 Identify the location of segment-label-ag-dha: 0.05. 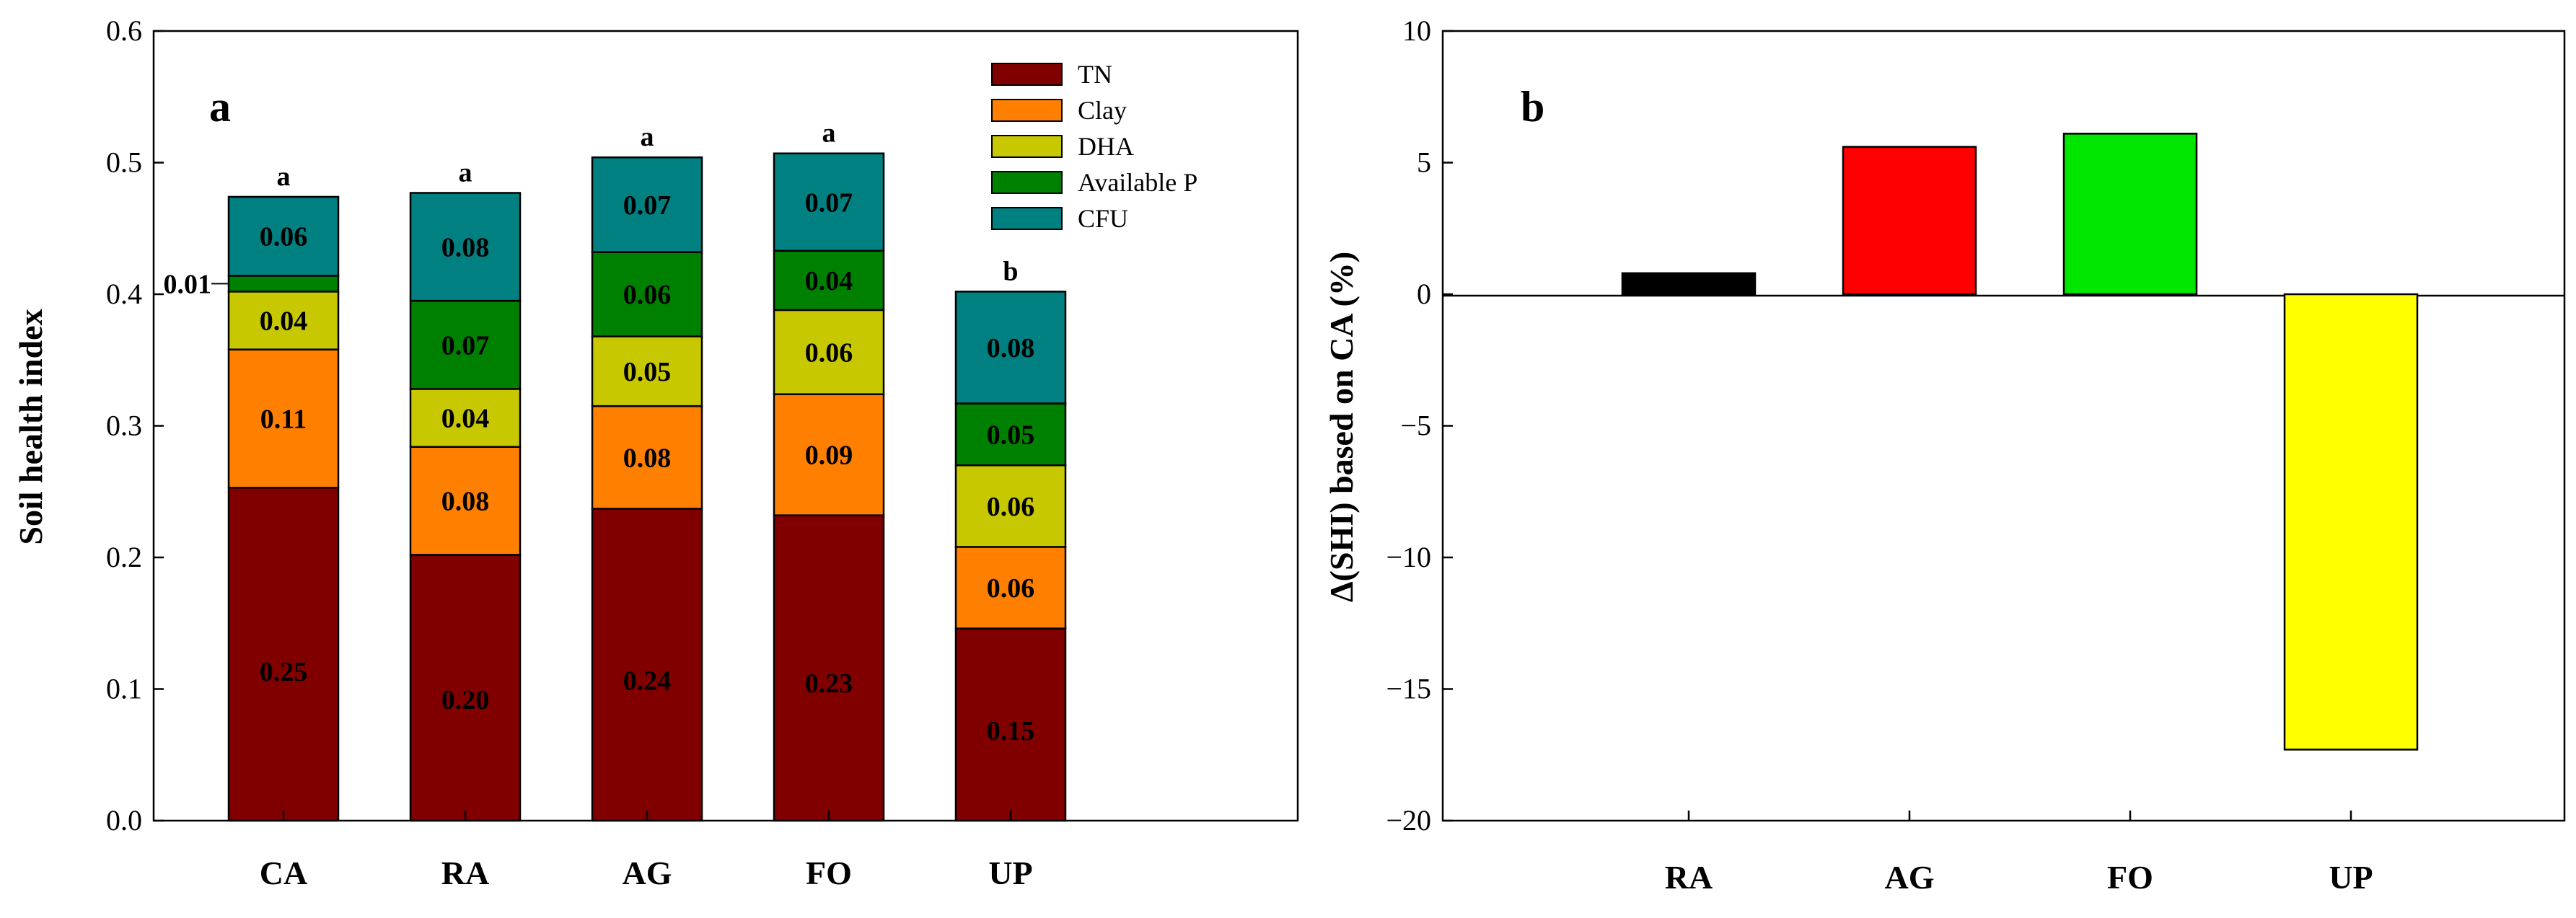
(647, 372).